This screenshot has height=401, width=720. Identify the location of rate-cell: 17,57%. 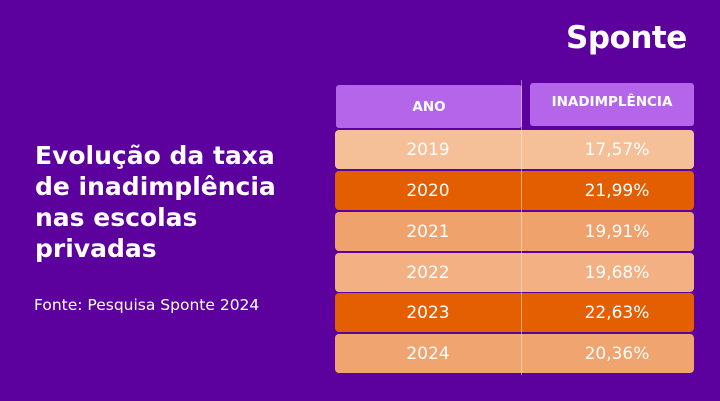
(617, 149).